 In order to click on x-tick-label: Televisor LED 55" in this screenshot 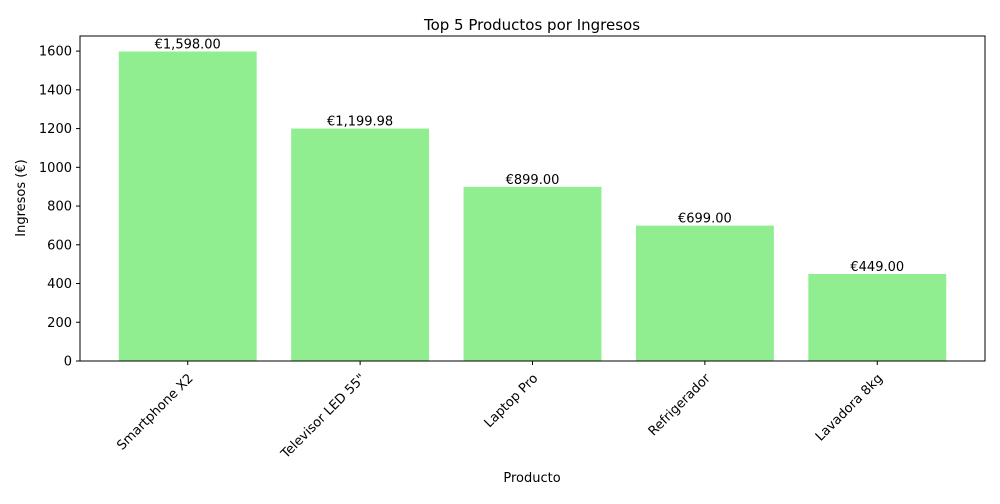, I will do `click(323, 416)`.